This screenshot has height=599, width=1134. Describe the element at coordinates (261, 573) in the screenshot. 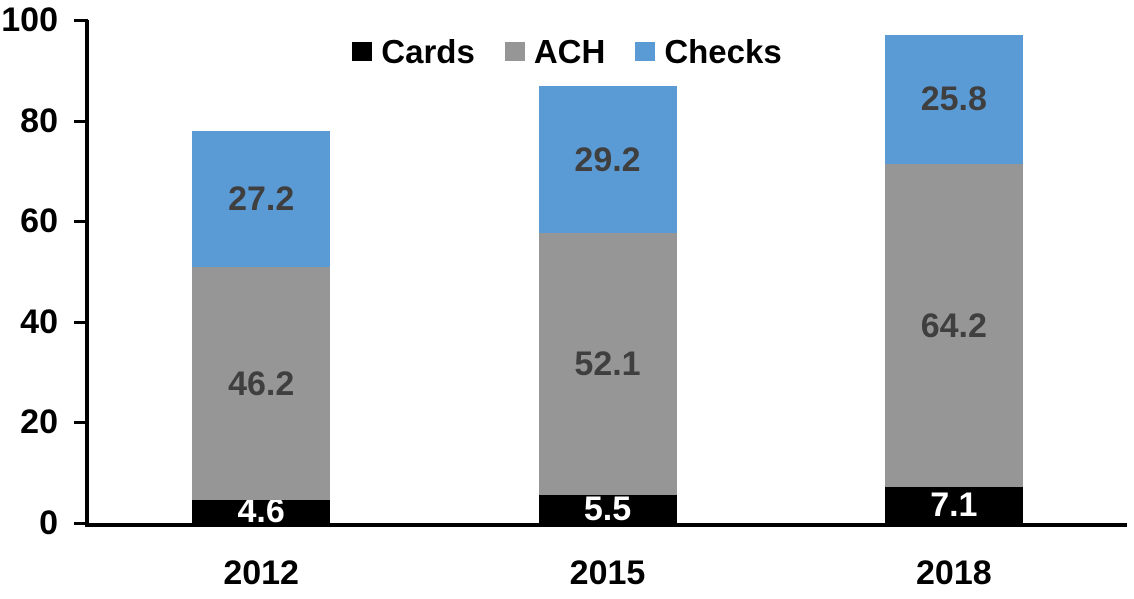

I see `x-axis-category-label: 2012` at that location.